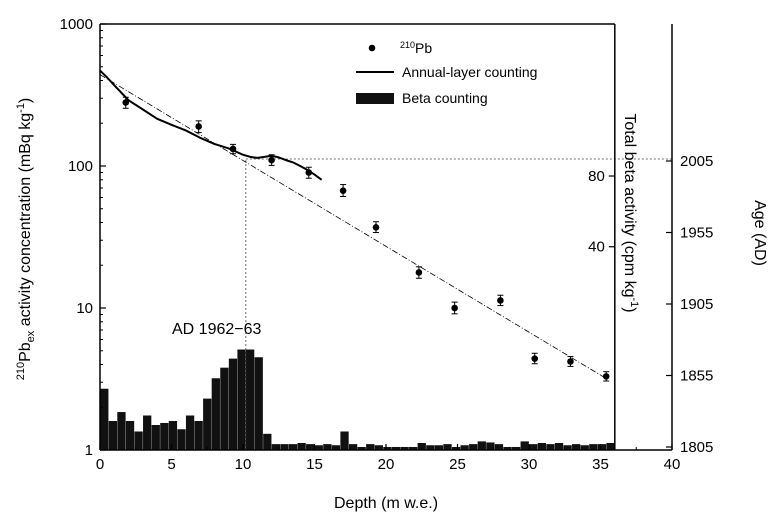 The height and width of the screenshot is (515, 769). I want to click on y-tick-label: 1000, so click(76, 24).